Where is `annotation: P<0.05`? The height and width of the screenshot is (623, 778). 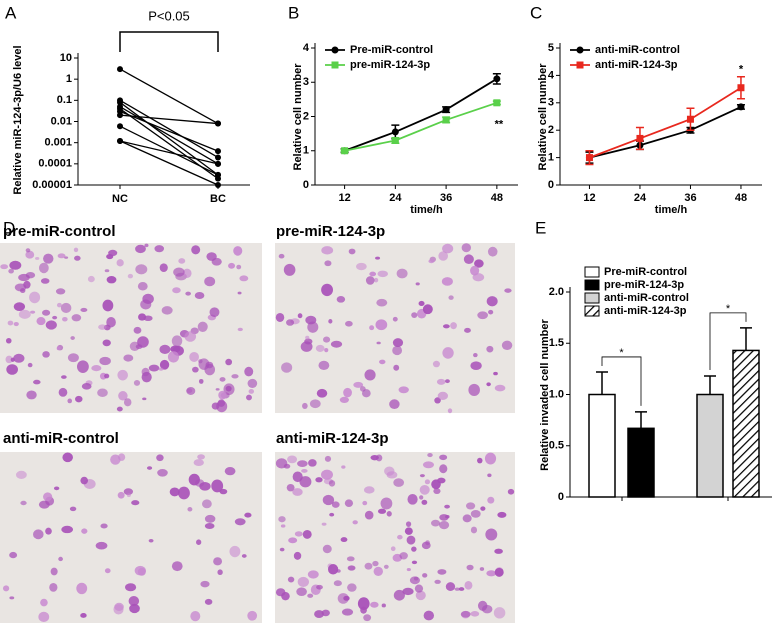 annotation: P<0.05 is located at coordinates (169, 15).